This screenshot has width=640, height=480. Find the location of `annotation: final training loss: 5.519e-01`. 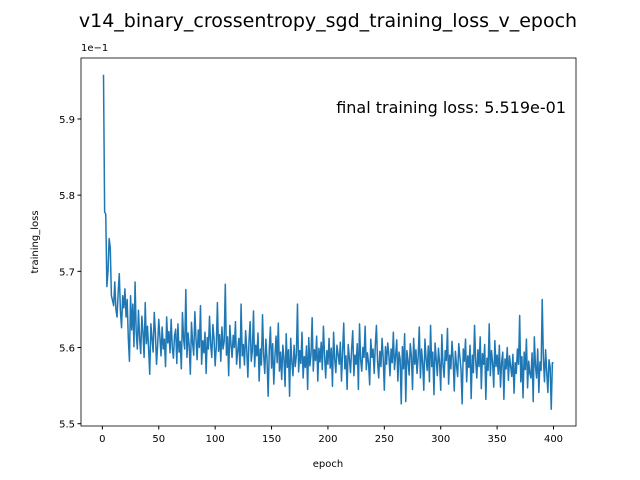

annotation: final training loss: 5.519e-01 is located at coordinates (451, 107).